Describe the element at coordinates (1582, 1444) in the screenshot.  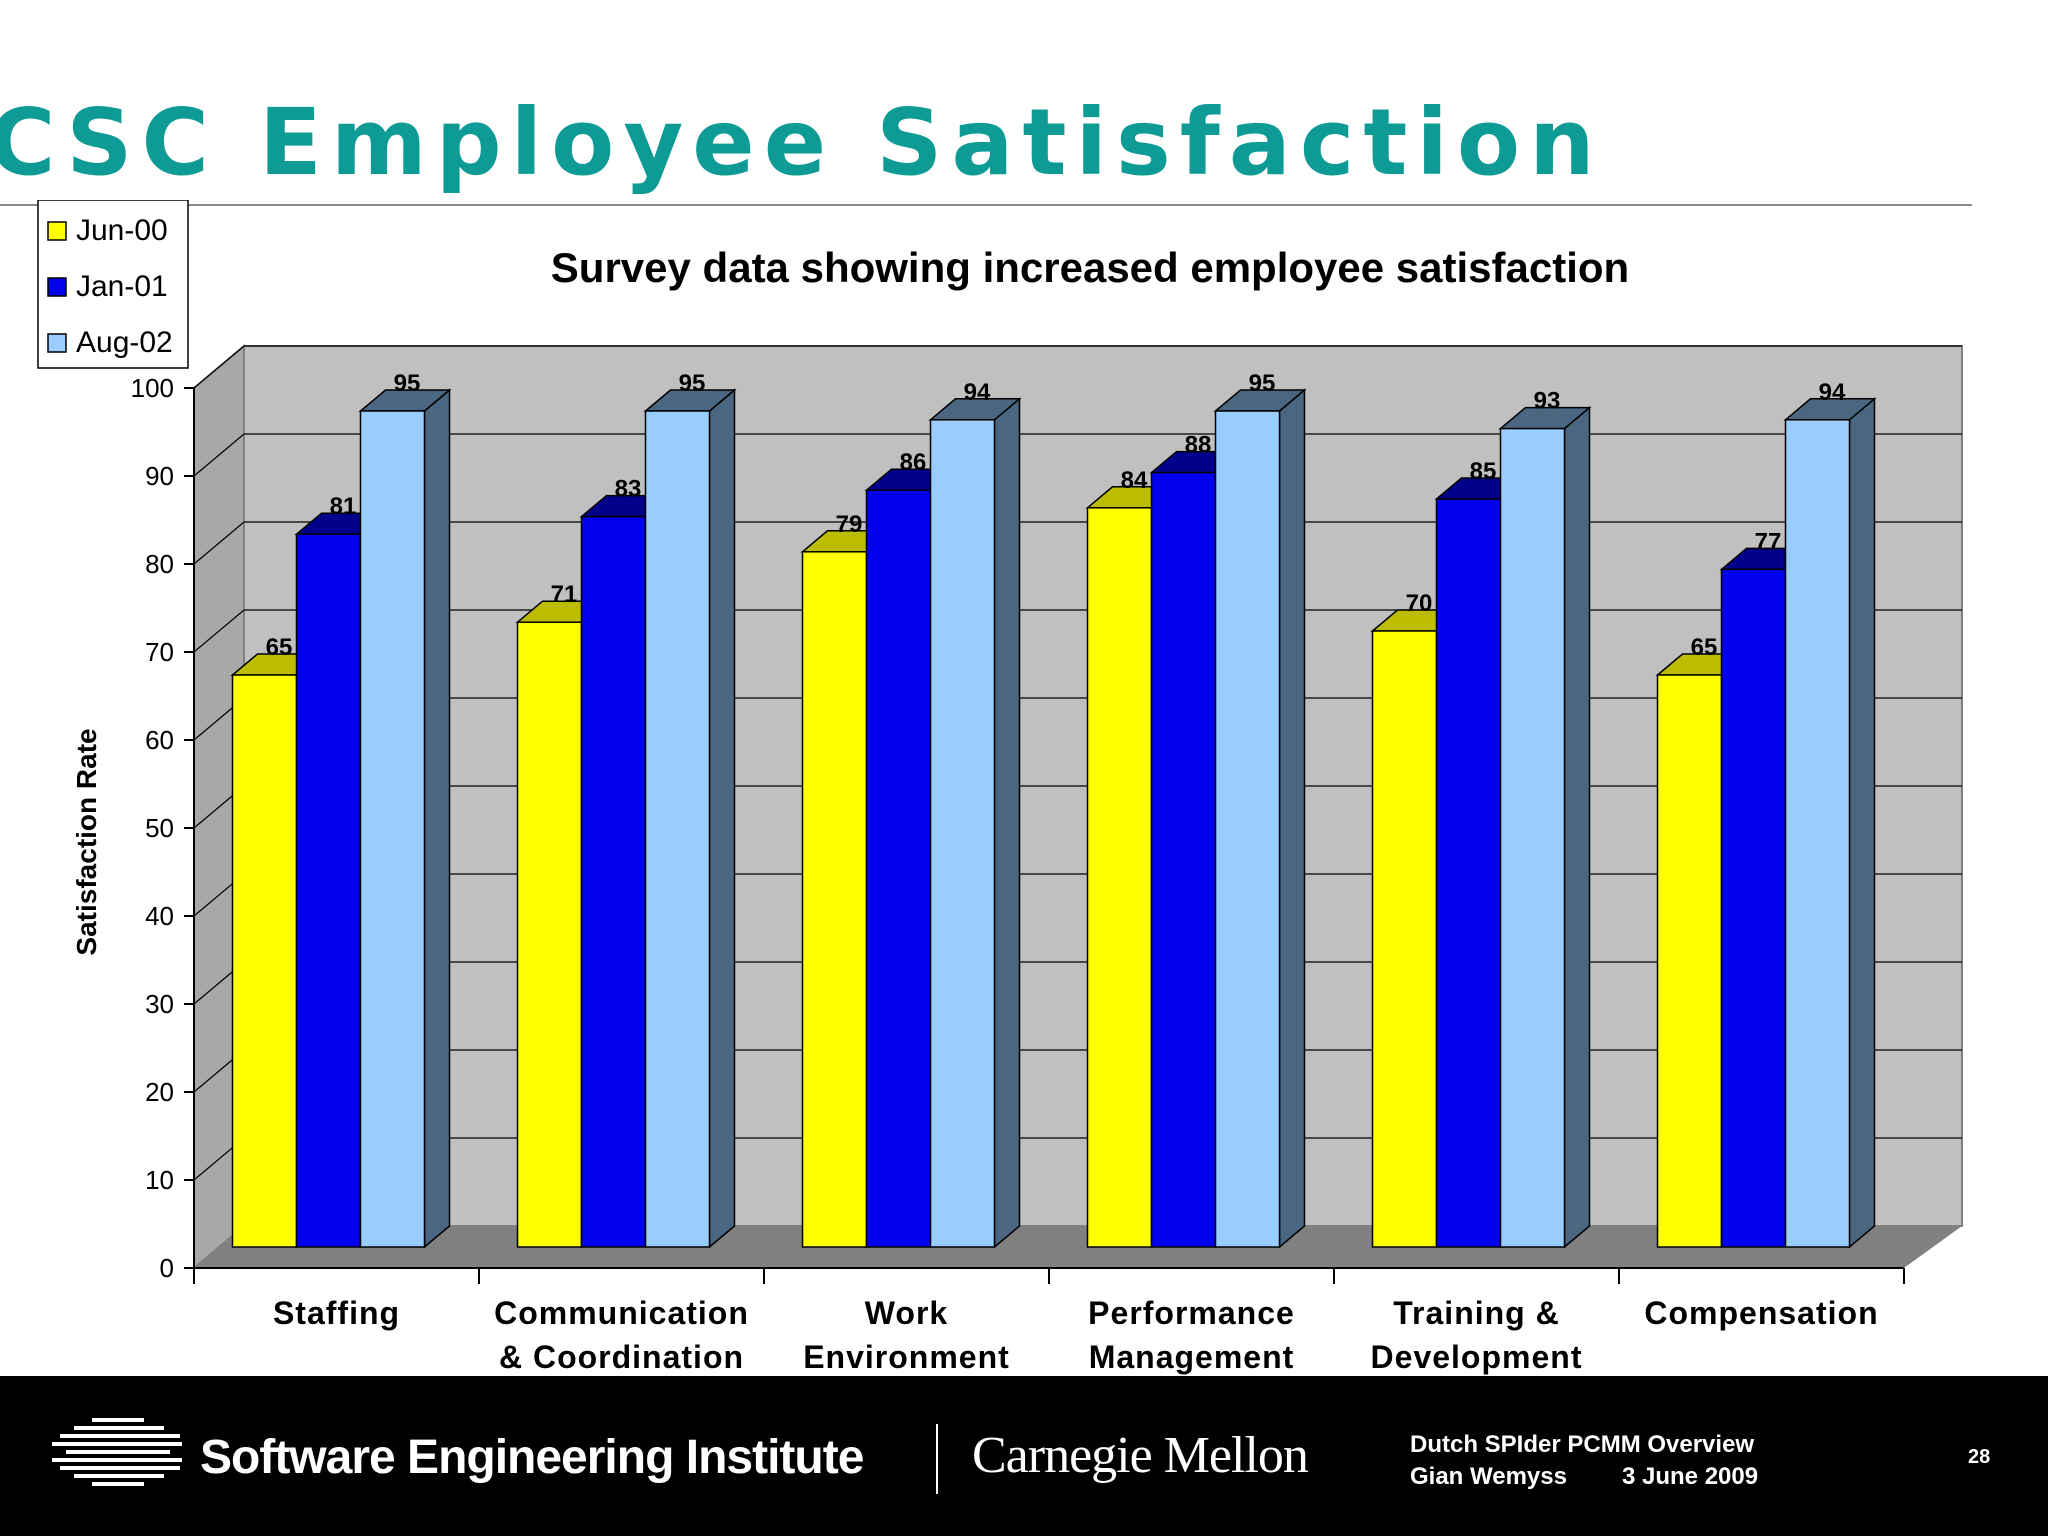
I see `presentation-title: Dutch SPIder PCMM Overview` at that location.